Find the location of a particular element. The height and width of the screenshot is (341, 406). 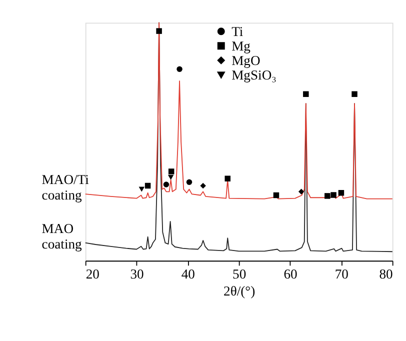

annotation: MAO/Ti coating is located at coordinates (66, 187).